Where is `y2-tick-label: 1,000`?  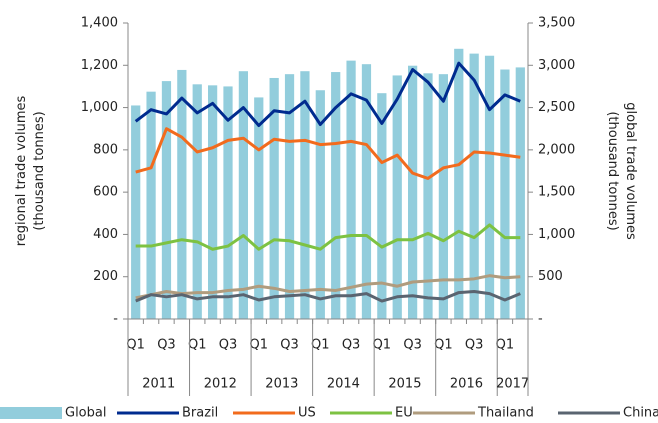
y2-tick-label: 1,000 is located at coordinates (556, 234).